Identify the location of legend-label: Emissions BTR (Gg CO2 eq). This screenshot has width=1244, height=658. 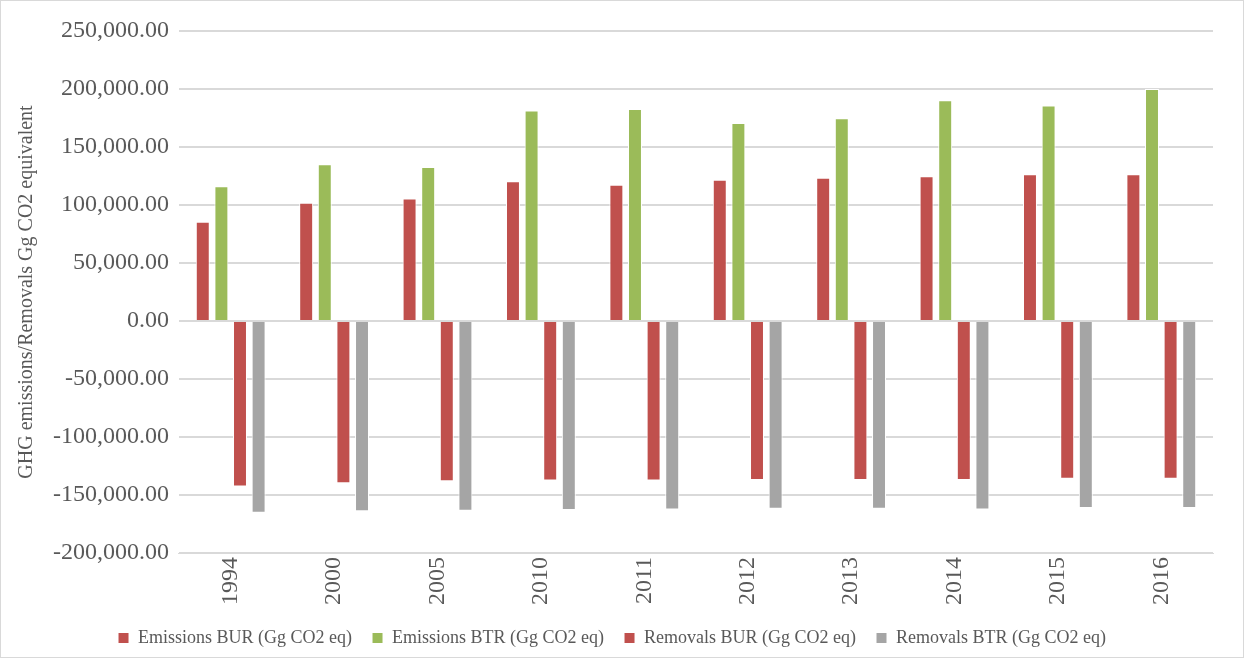
(498, 637).